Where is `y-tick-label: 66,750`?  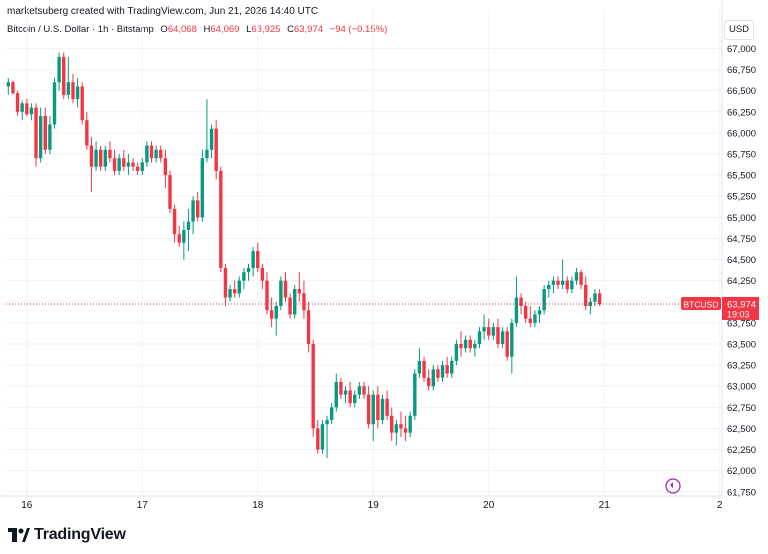 y-tick-label: 66,750 is located at coordinates (741, 70).